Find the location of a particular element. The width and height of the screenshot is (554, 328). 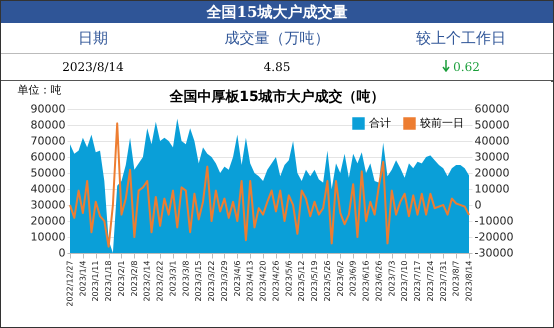

x-tick-label: 2023/8/7 is located at coordinates (456, 278).